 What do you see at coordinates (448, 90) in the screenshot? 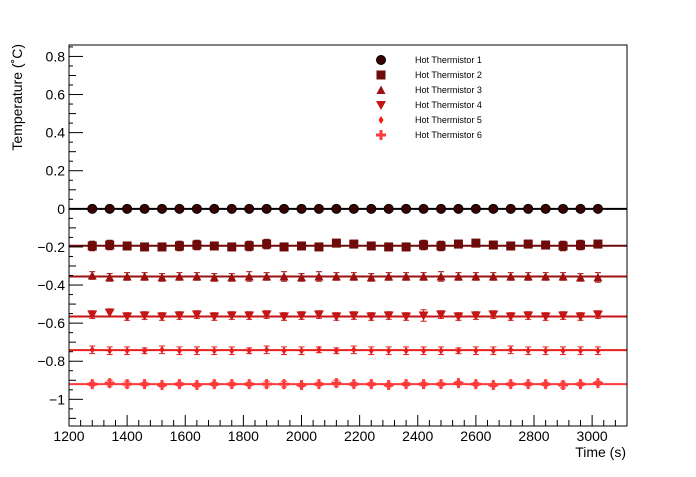
I see `legend-label: Hot Thermistor 3` at bounding box center [448, 90].